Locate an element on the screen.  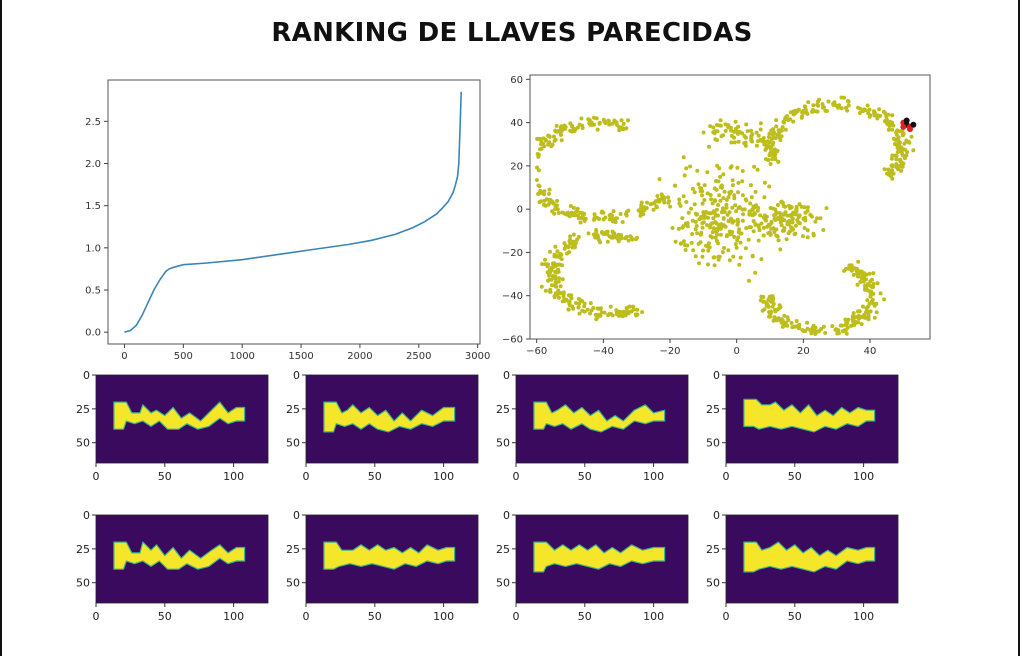
x-tick-label: 1500 is located at coordinates (300, 356).